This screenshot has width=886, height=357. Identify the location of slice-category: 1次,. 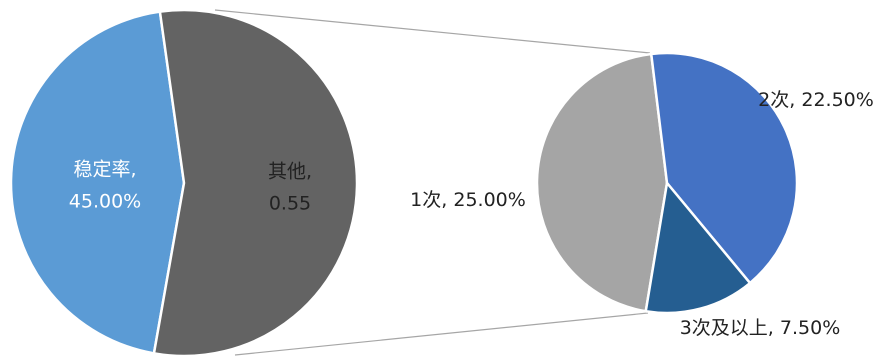
(428, 200).